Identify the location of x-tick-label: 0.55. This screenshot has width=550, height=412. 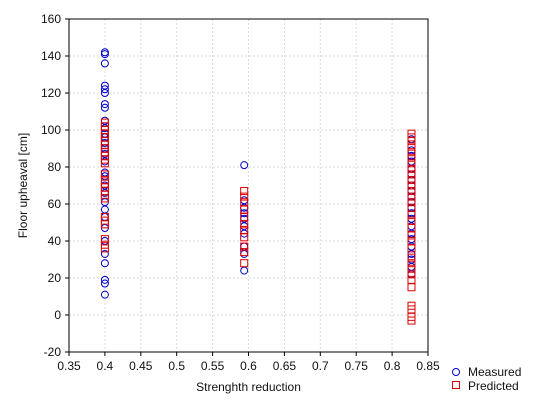
(213, 366).